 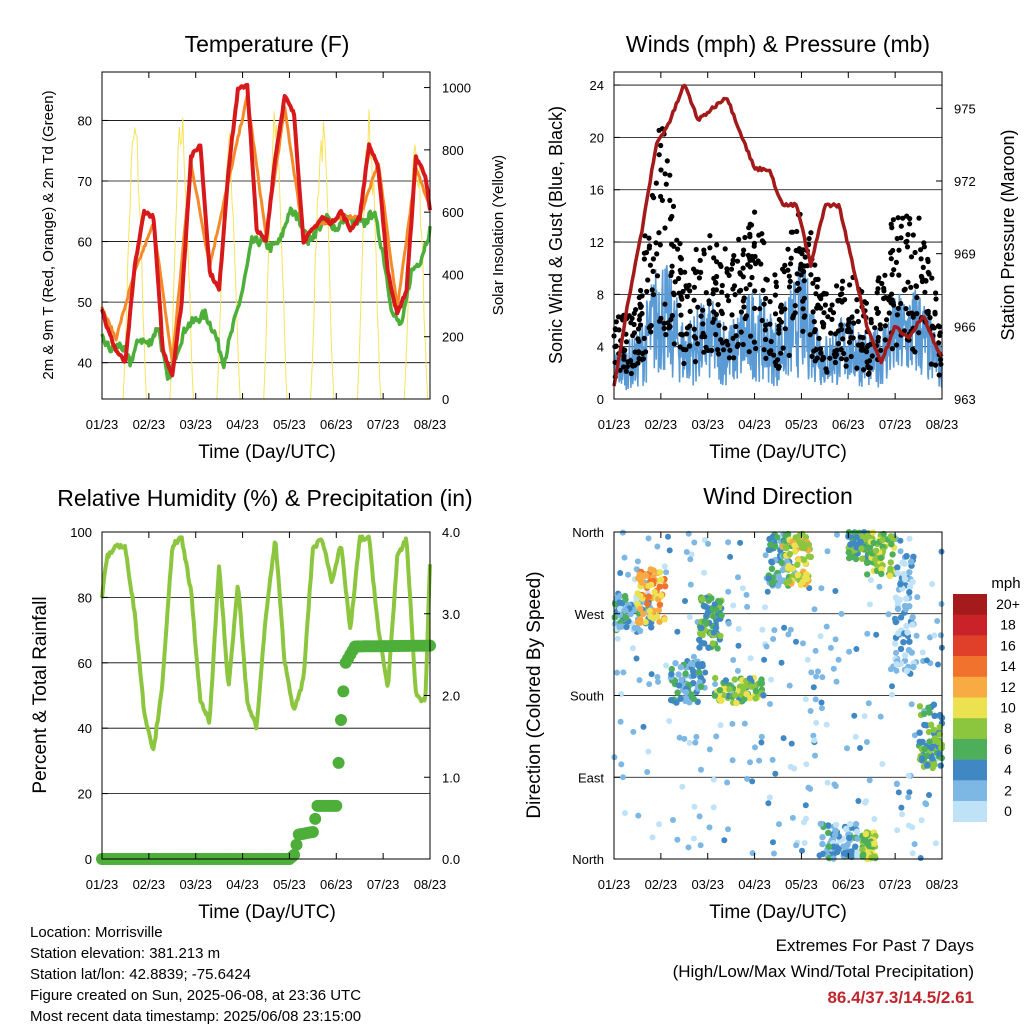 What do you see at coordinates (1008, 749) in the screenshot?
I see `speed-legend-label: 6` at bounding box center [1008, 749].